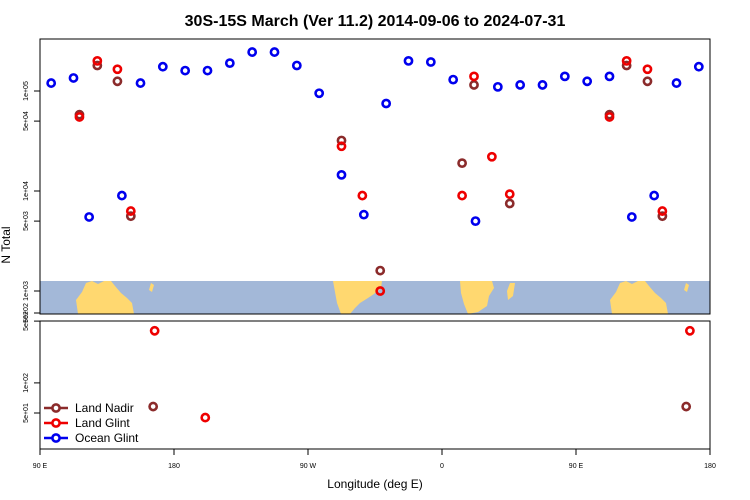 The width and height of the screenshot is (750, 500). Describe the element at coordinates (6, 244) in the screenshot. I see `y-axis-label: N Total` at that location.